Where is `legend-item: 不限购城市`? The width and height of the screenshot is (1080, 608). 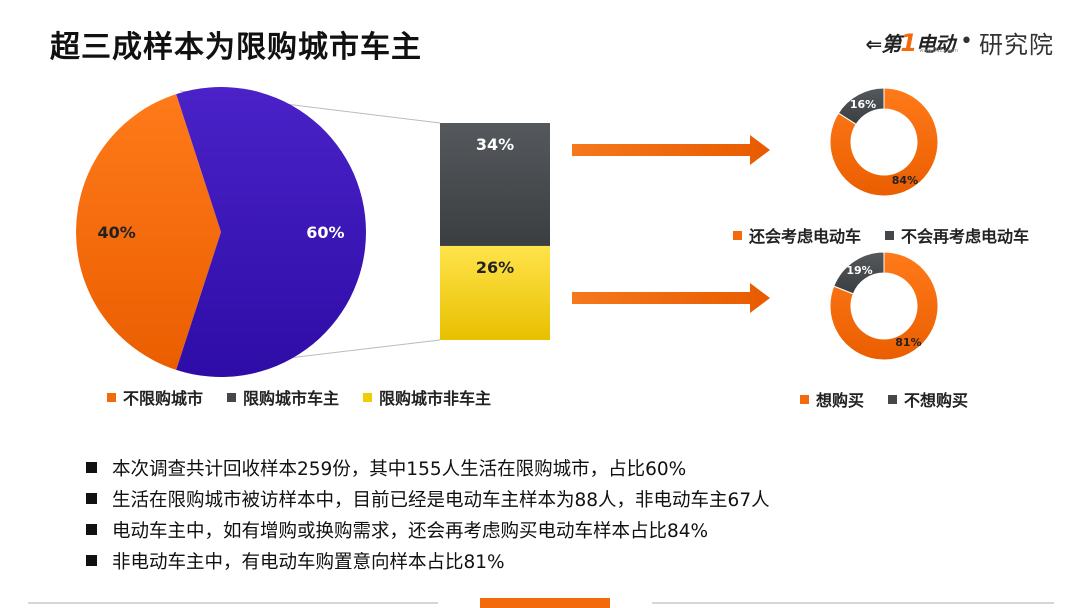
legend-item: 不限购城市 is located at coordinates (155, 397).